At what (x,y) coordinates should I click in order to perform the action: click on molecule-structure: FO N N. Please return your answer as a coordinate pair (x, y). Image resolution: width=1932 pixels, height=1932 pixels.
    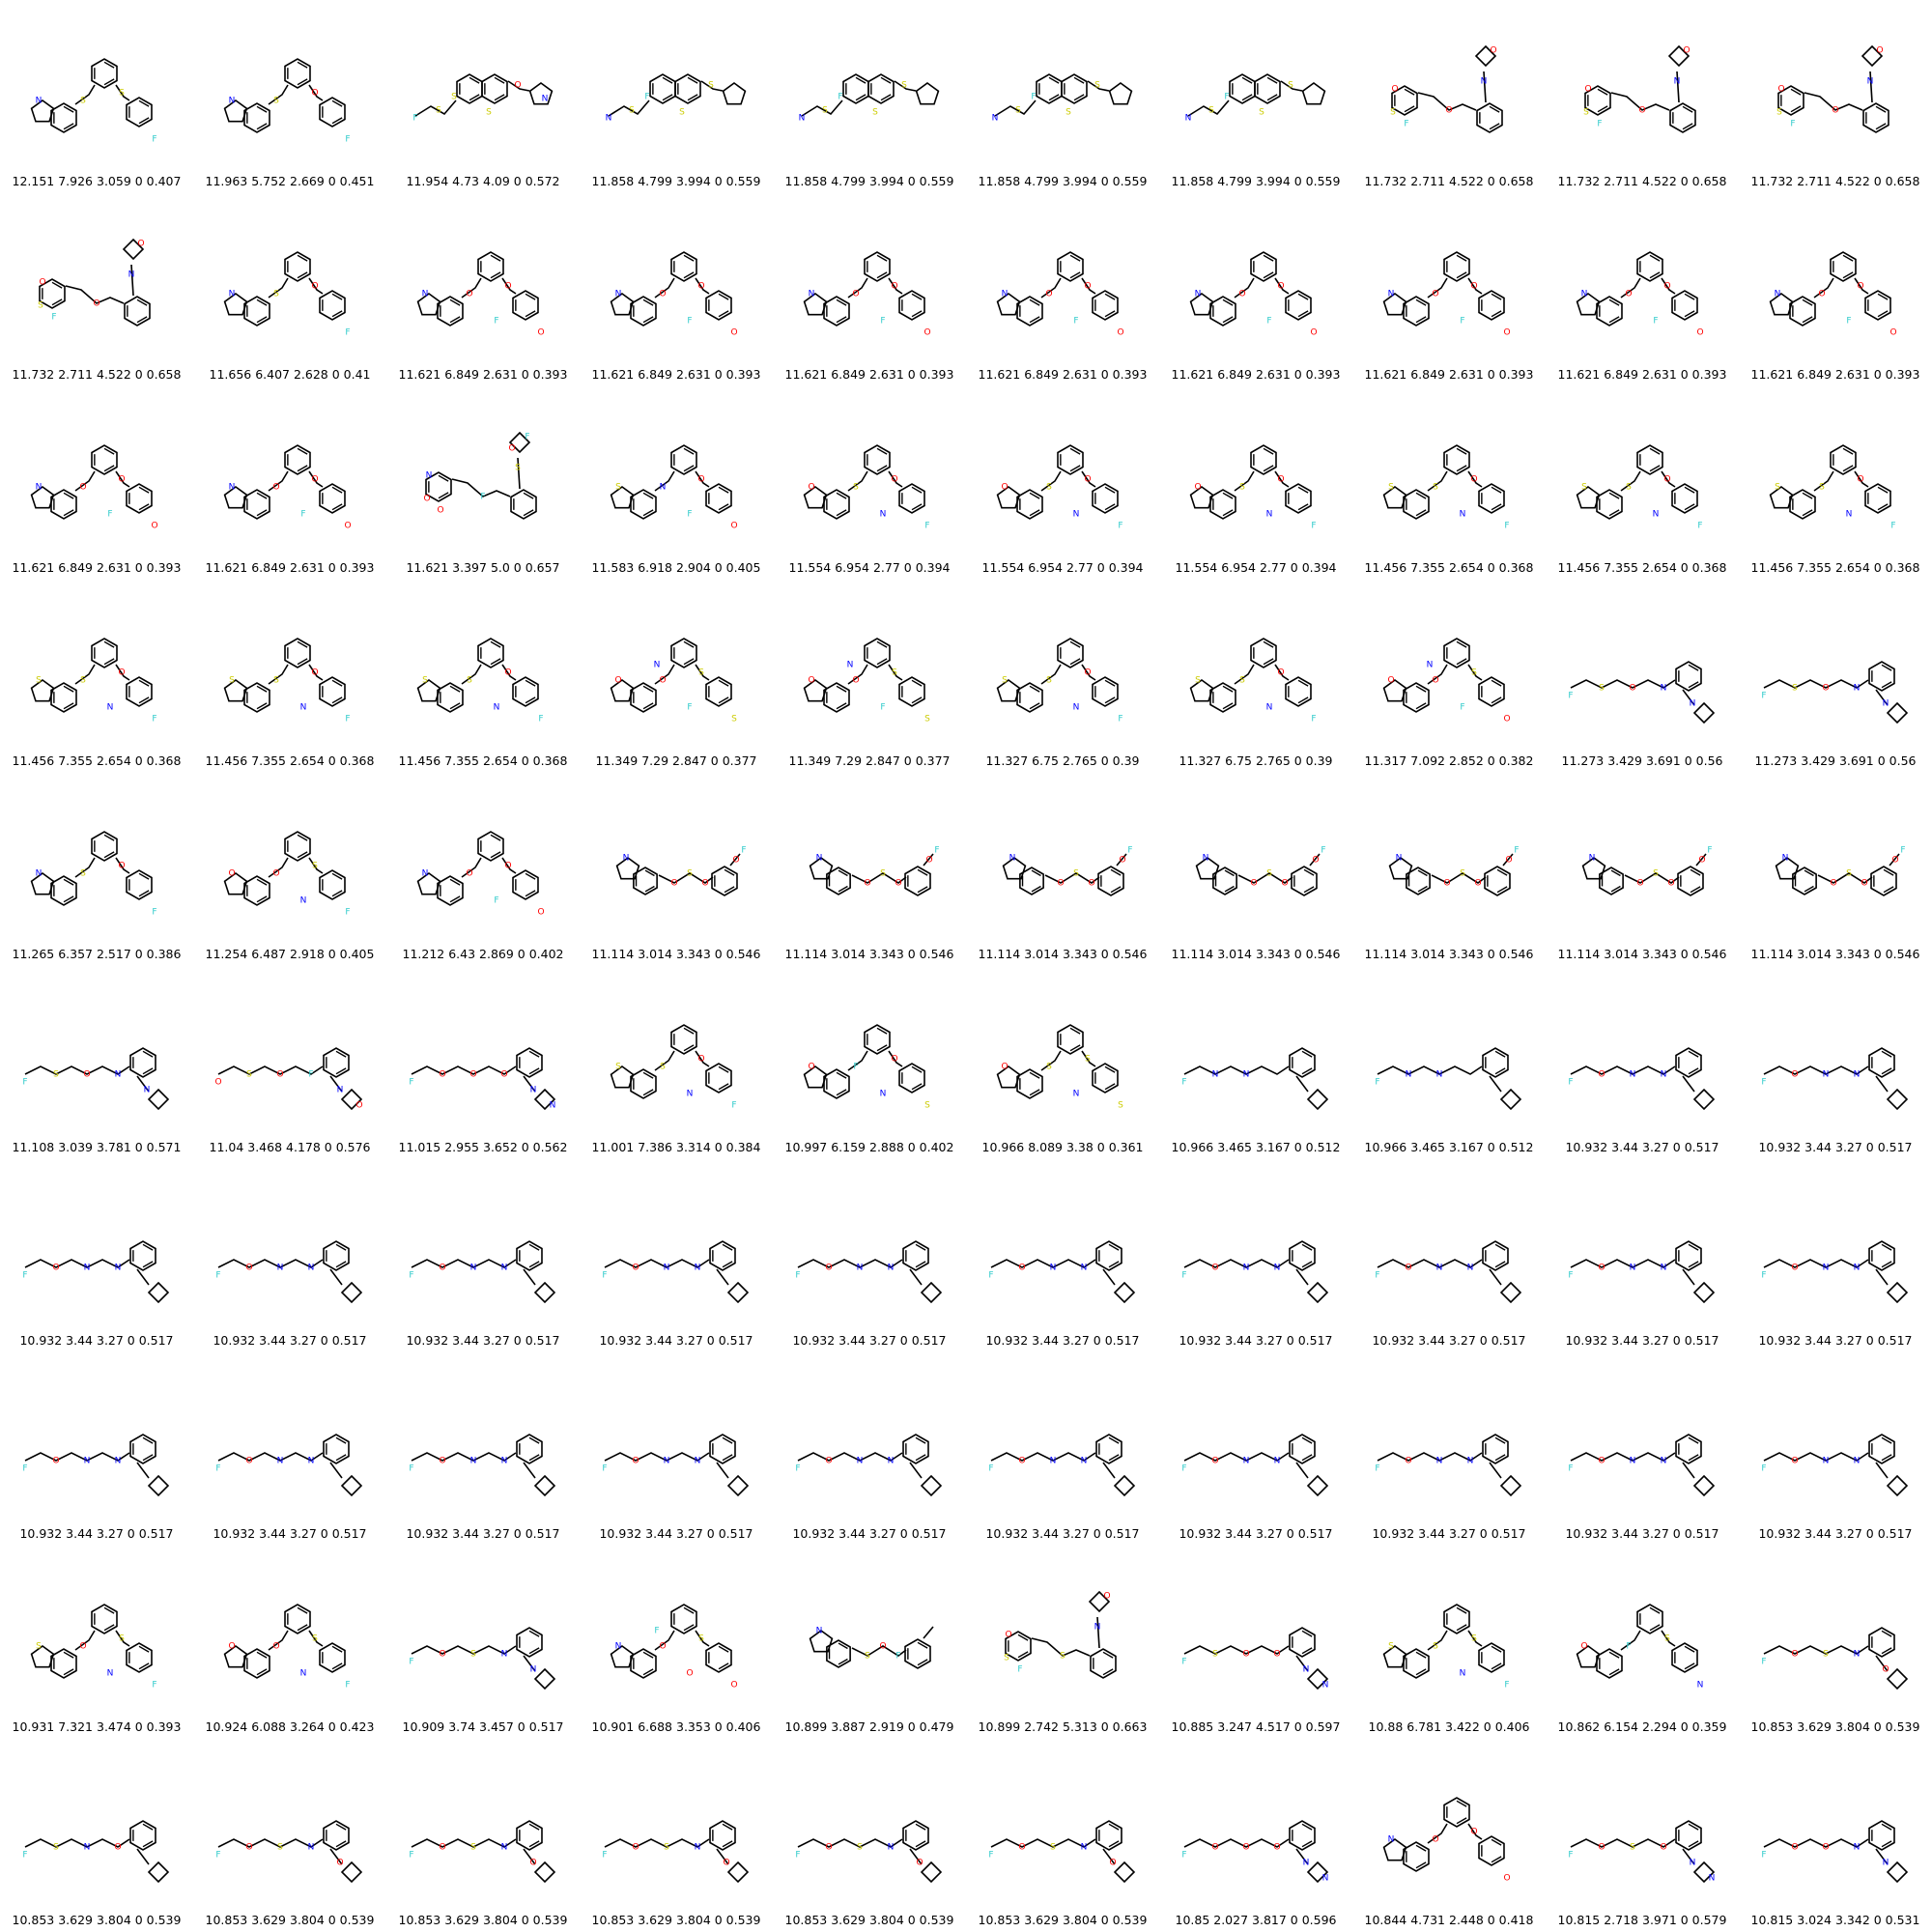
    Looking at the image, I should click on (1255, 1272).